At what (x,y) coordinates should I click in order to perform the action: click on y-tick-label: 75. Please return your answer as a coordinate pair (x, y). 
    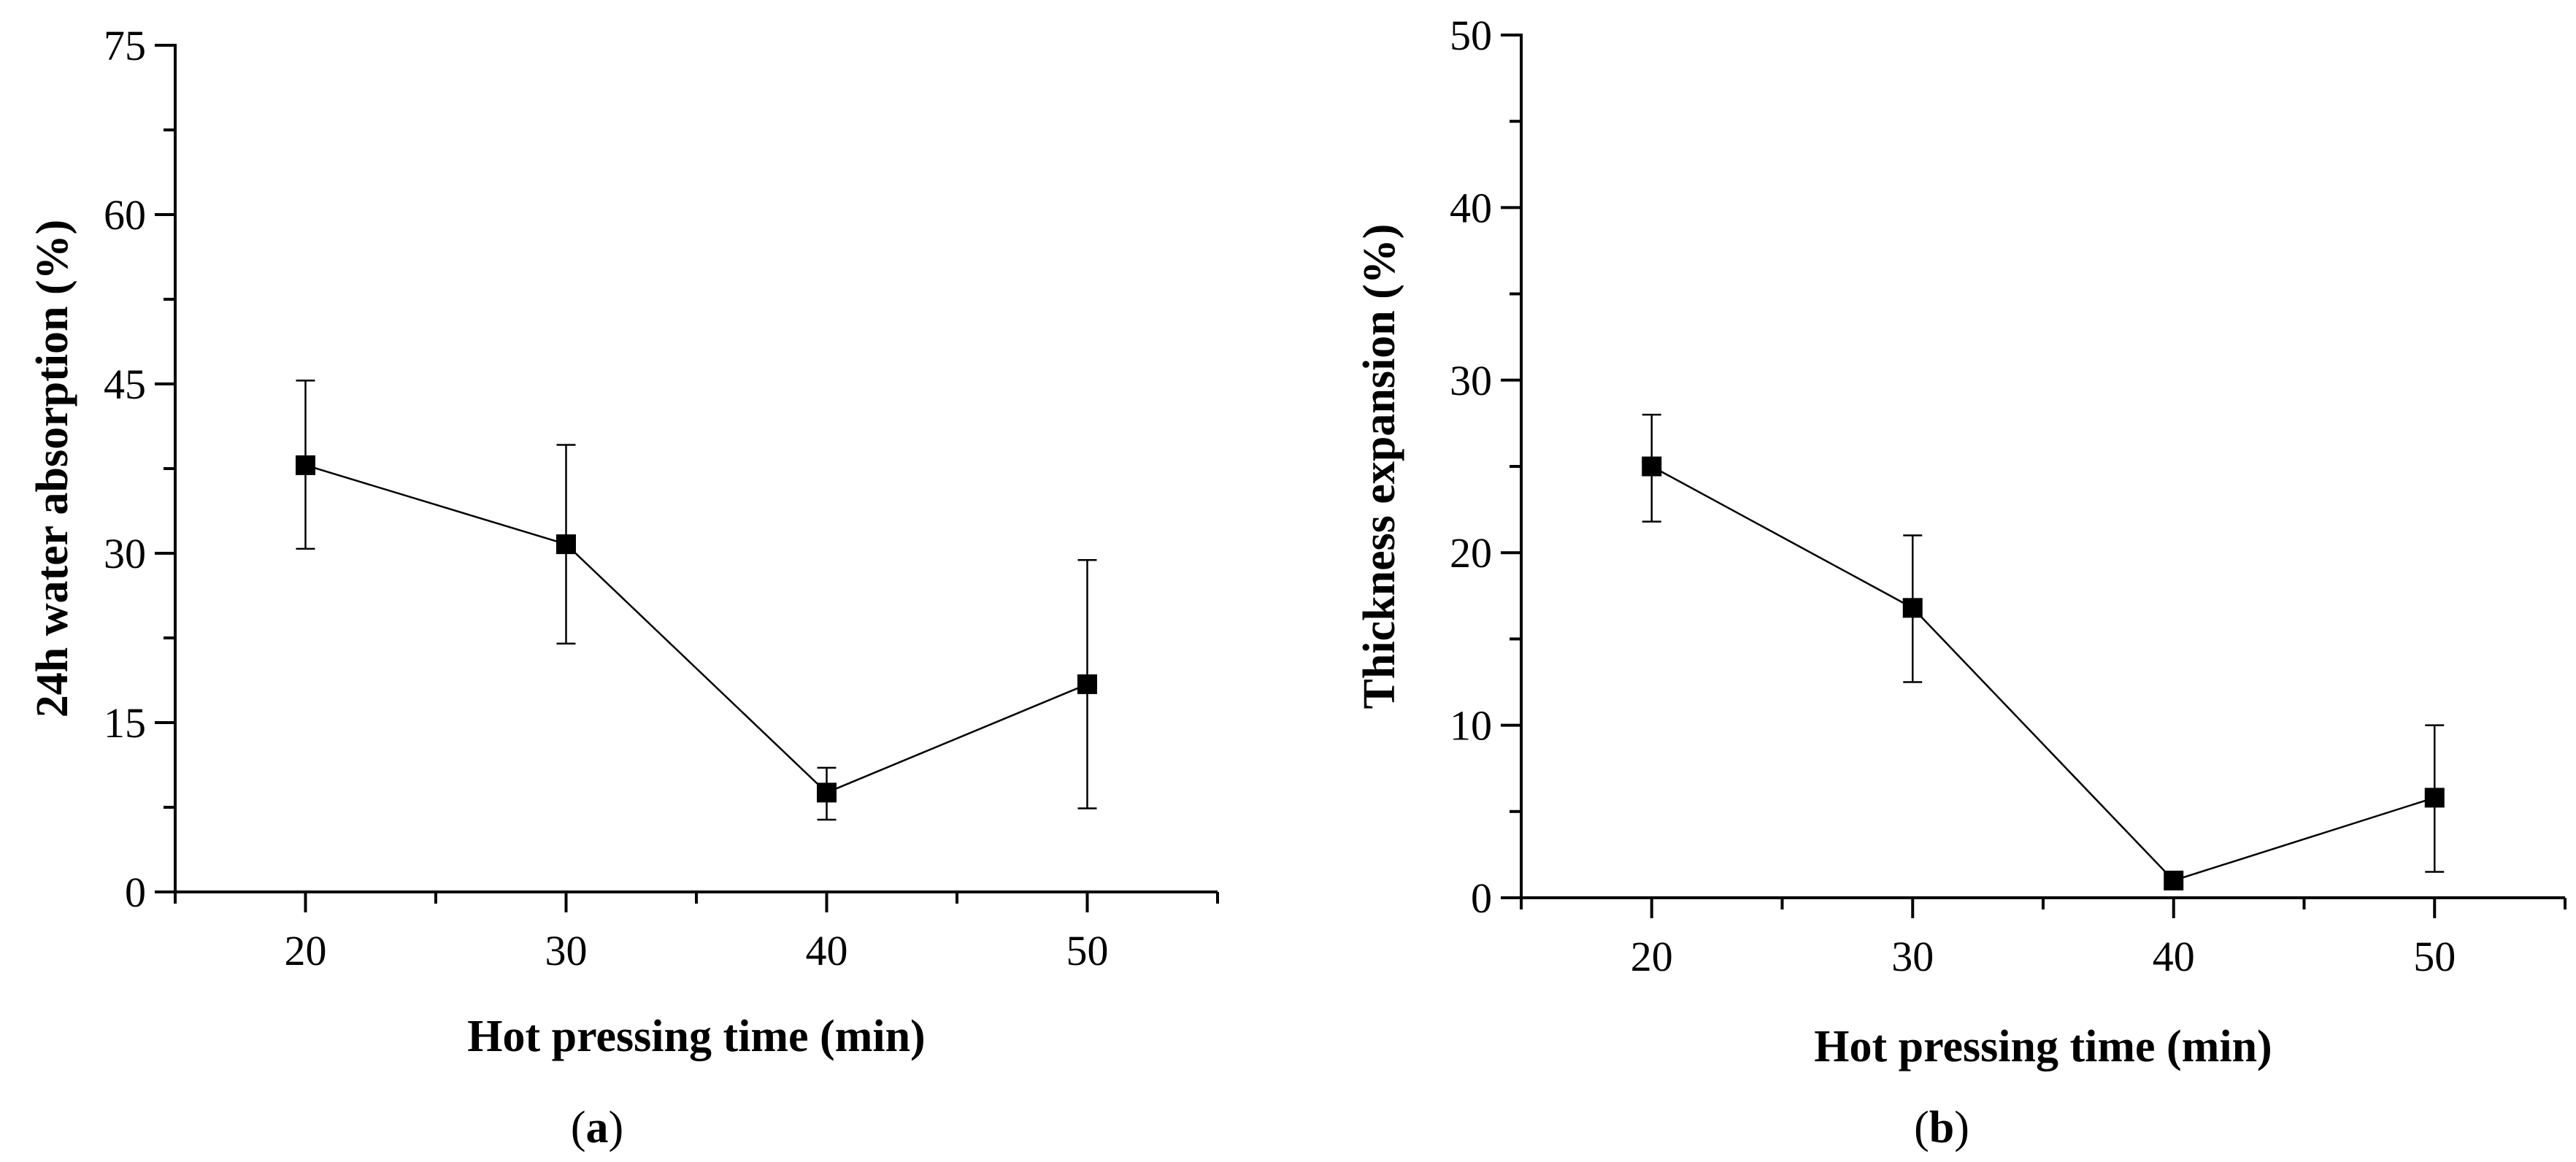
    Looking at the image, I should click on (125, 46).